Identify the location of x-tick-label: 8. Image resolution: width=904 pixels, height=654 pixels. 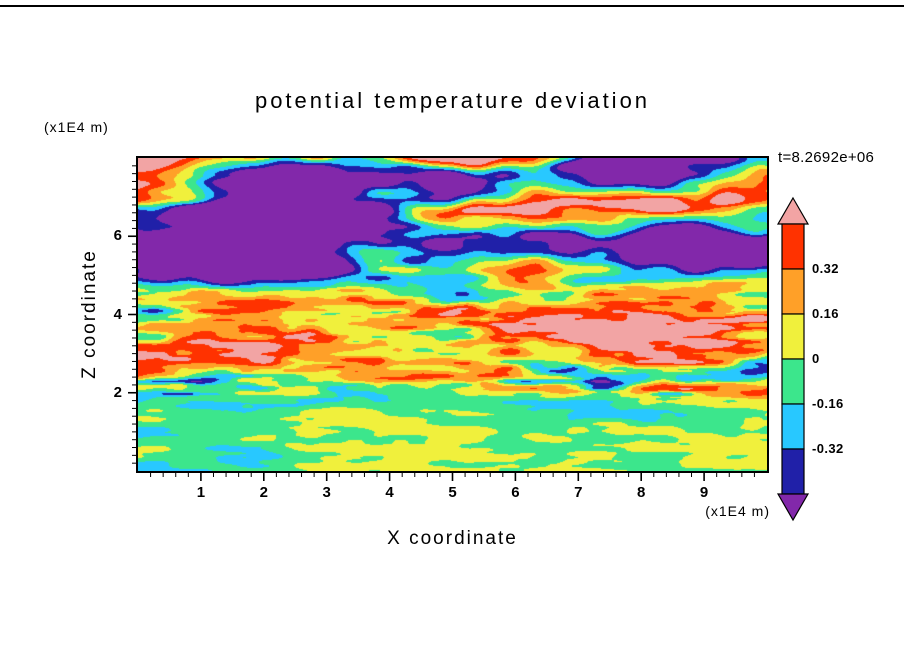
(641, 492).